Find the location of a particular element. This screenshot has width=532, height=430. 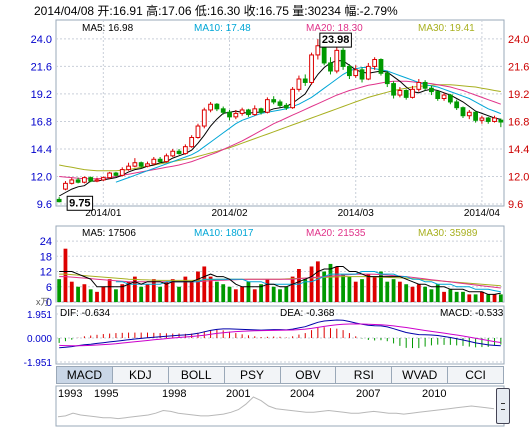

volume-legend-entry: MA20: 21535 is located at coordinates (336, 233).